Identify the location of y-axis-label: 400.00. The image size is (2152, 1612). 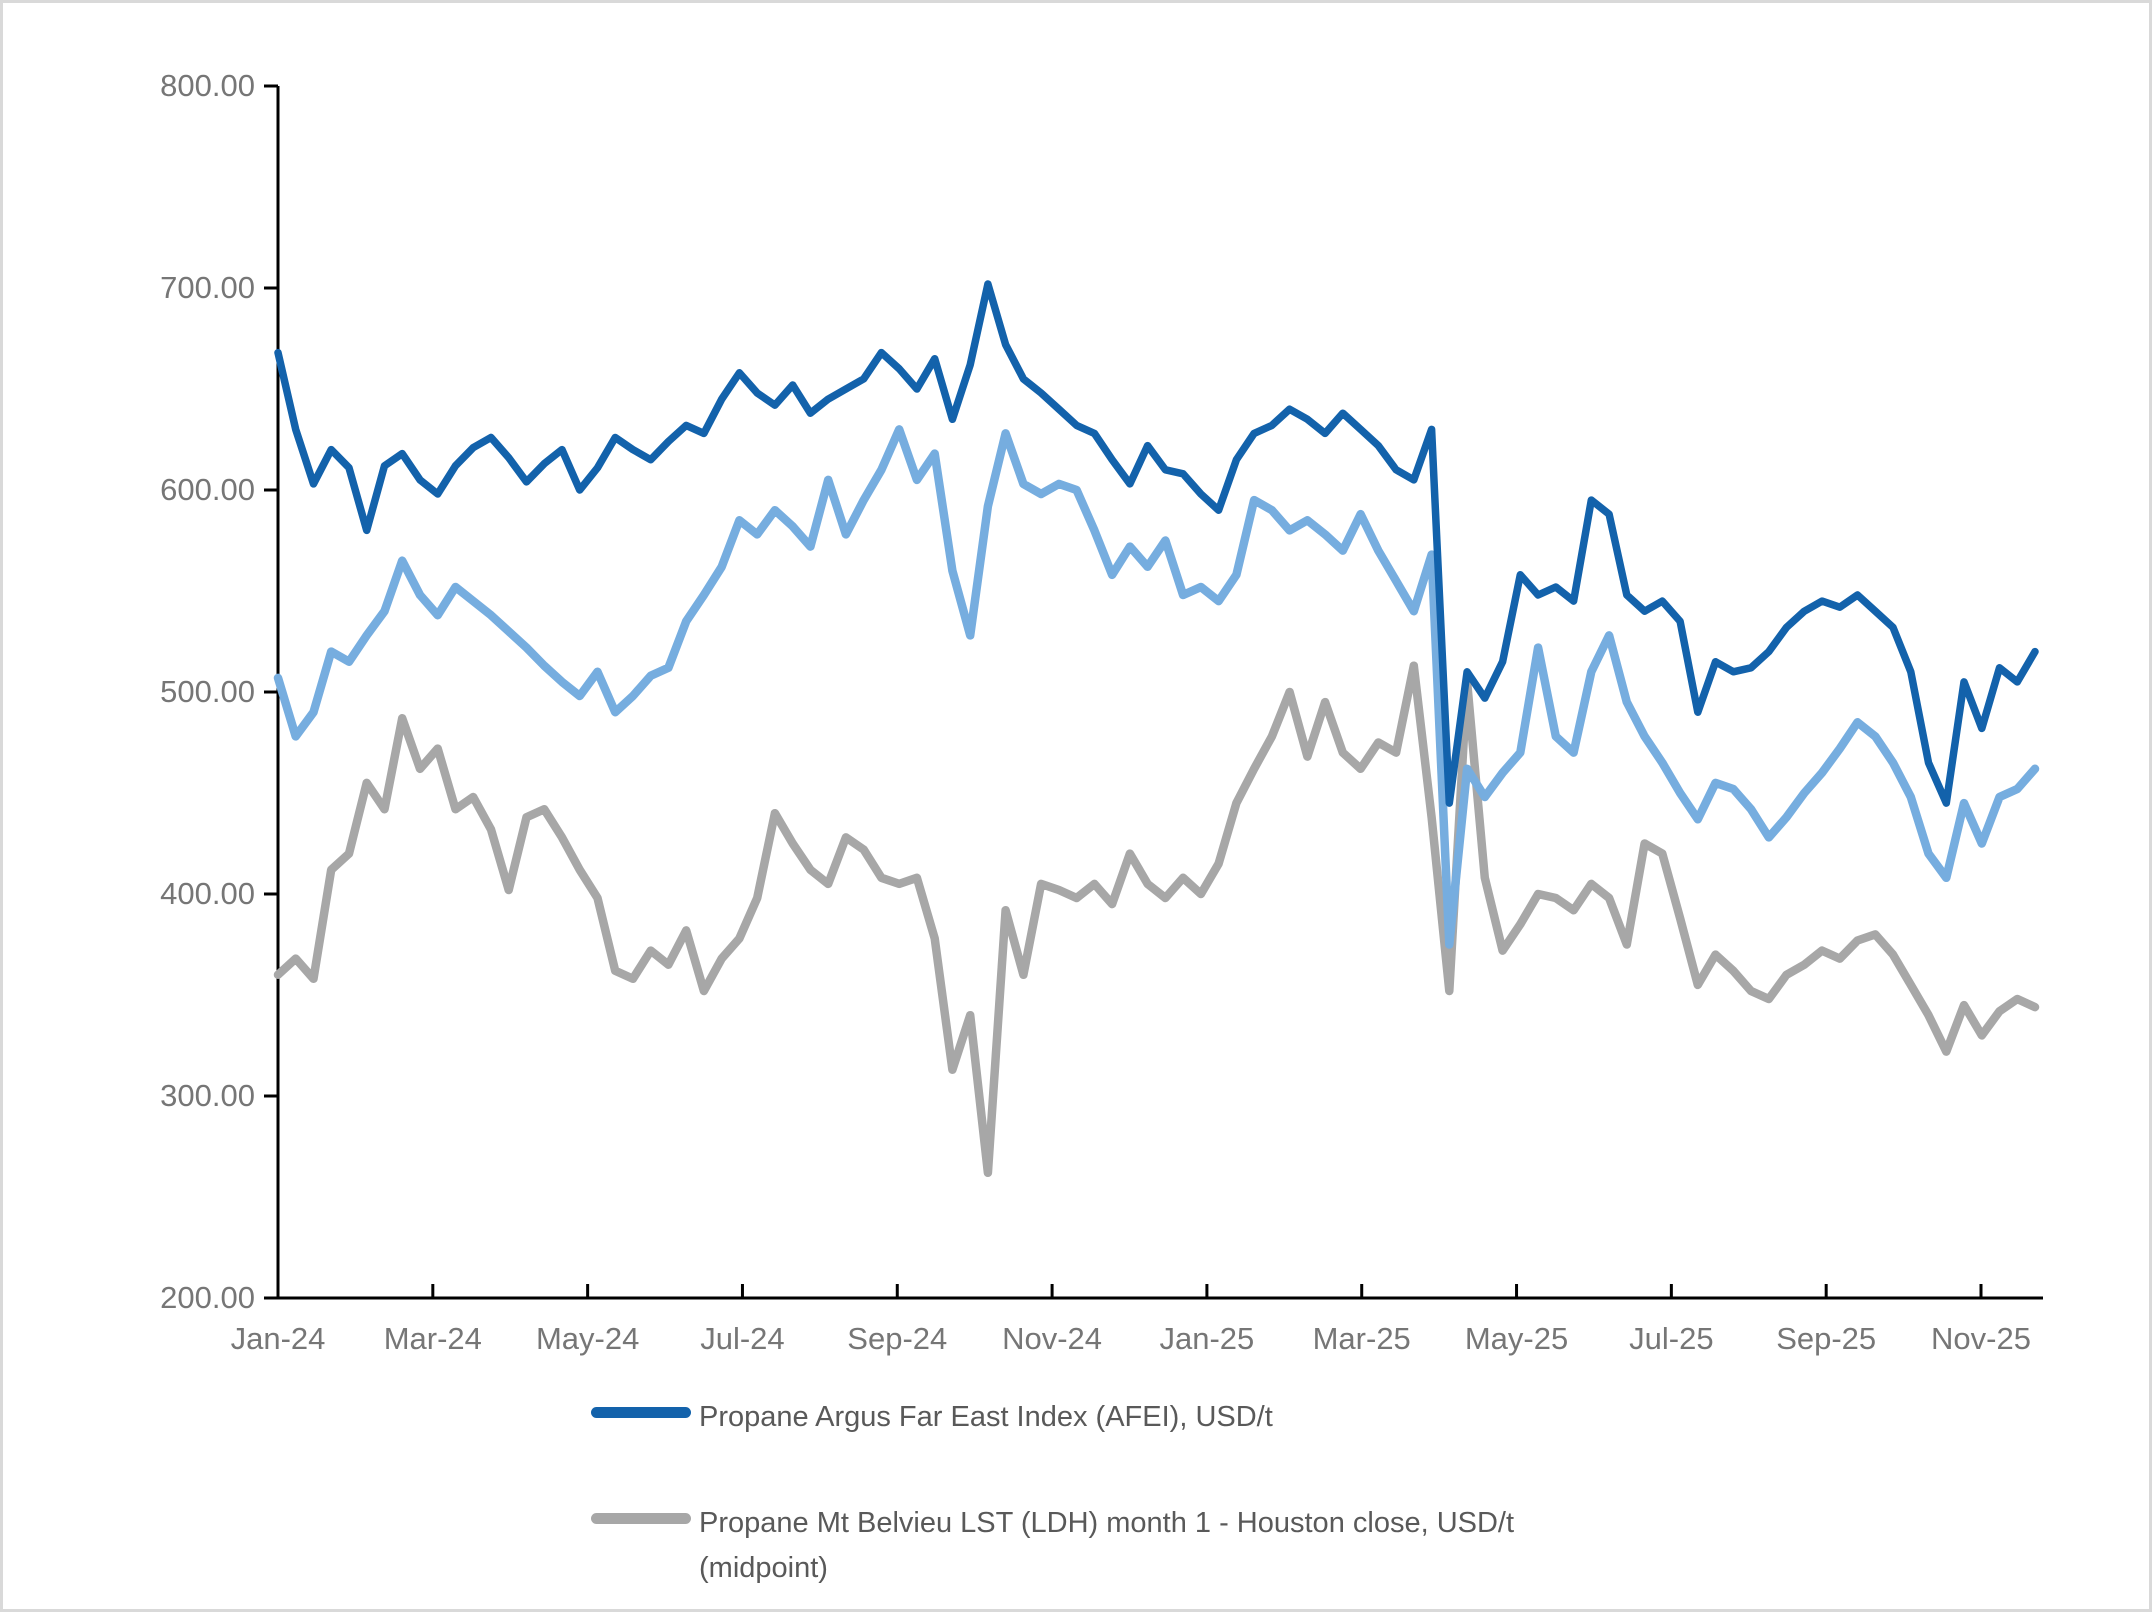
(207, 893).